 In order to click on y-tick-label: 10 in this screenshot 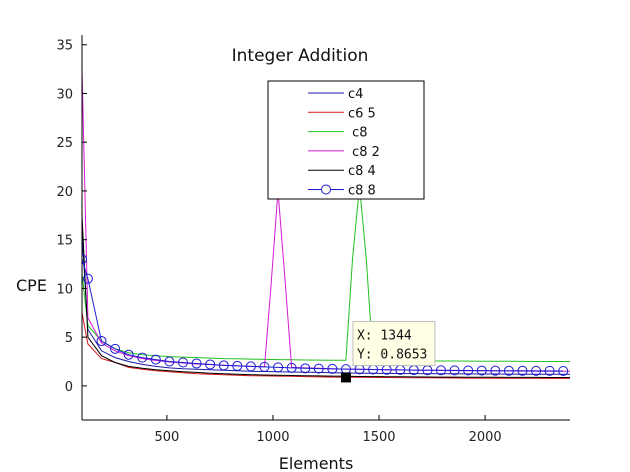, I will do `click(64, 289)`.